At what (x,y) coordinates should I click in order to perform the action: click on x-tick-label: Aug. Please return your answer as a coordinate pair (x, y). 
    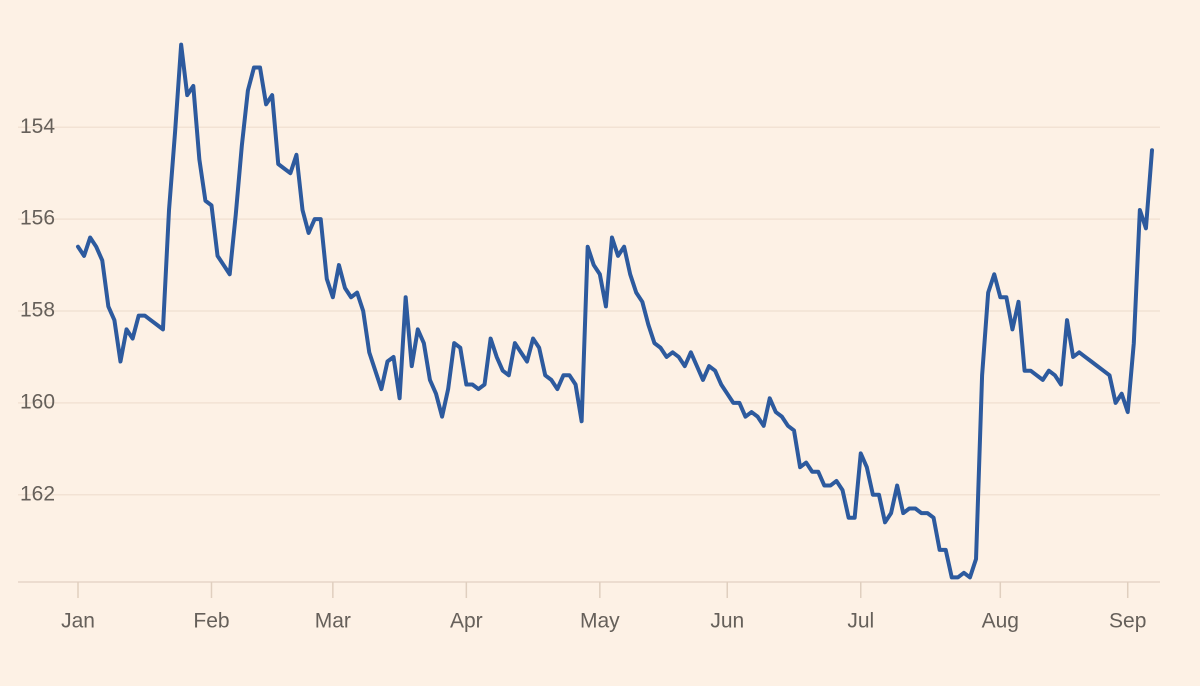
    Looking at the image, I should click on (1000, 621).